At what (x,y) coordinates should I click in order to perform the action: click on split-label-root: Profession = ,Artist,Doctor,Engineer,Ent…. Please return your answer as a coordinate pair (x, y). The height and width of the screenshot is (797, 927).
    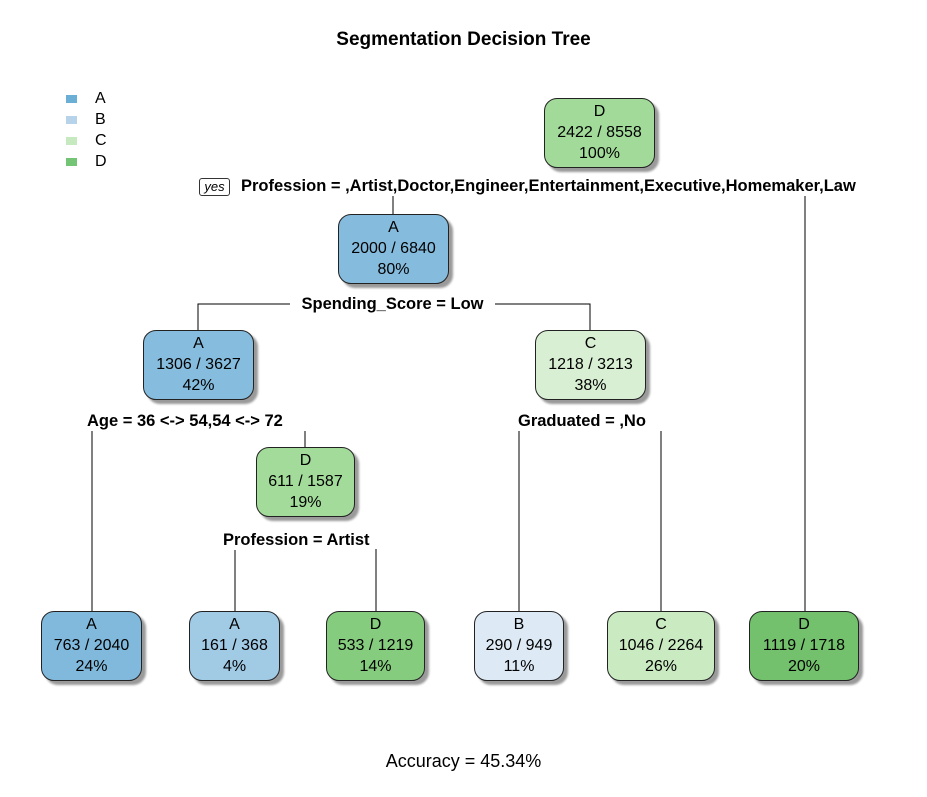
    Looking at the image, I should click on (547, 186).